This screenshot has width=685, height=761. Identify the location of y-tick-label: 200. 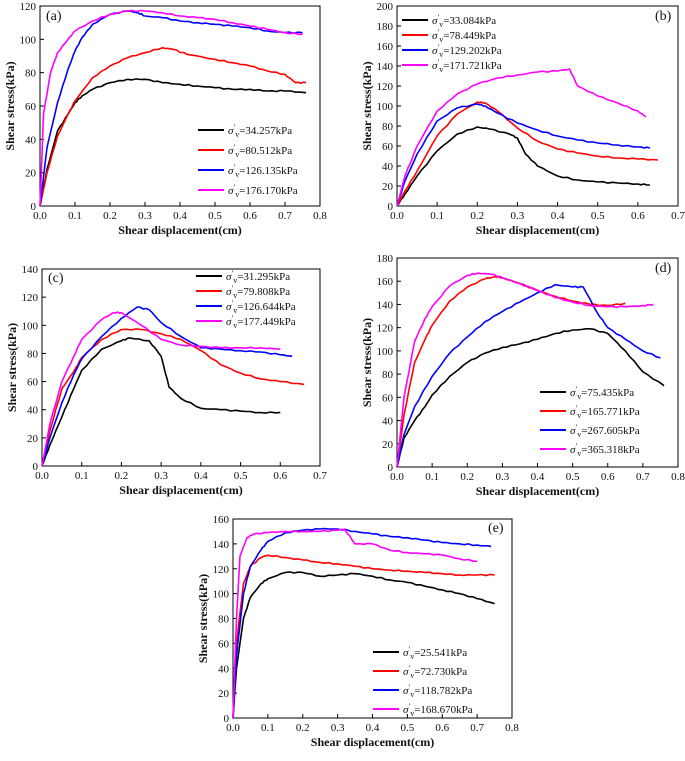
(385, 7).